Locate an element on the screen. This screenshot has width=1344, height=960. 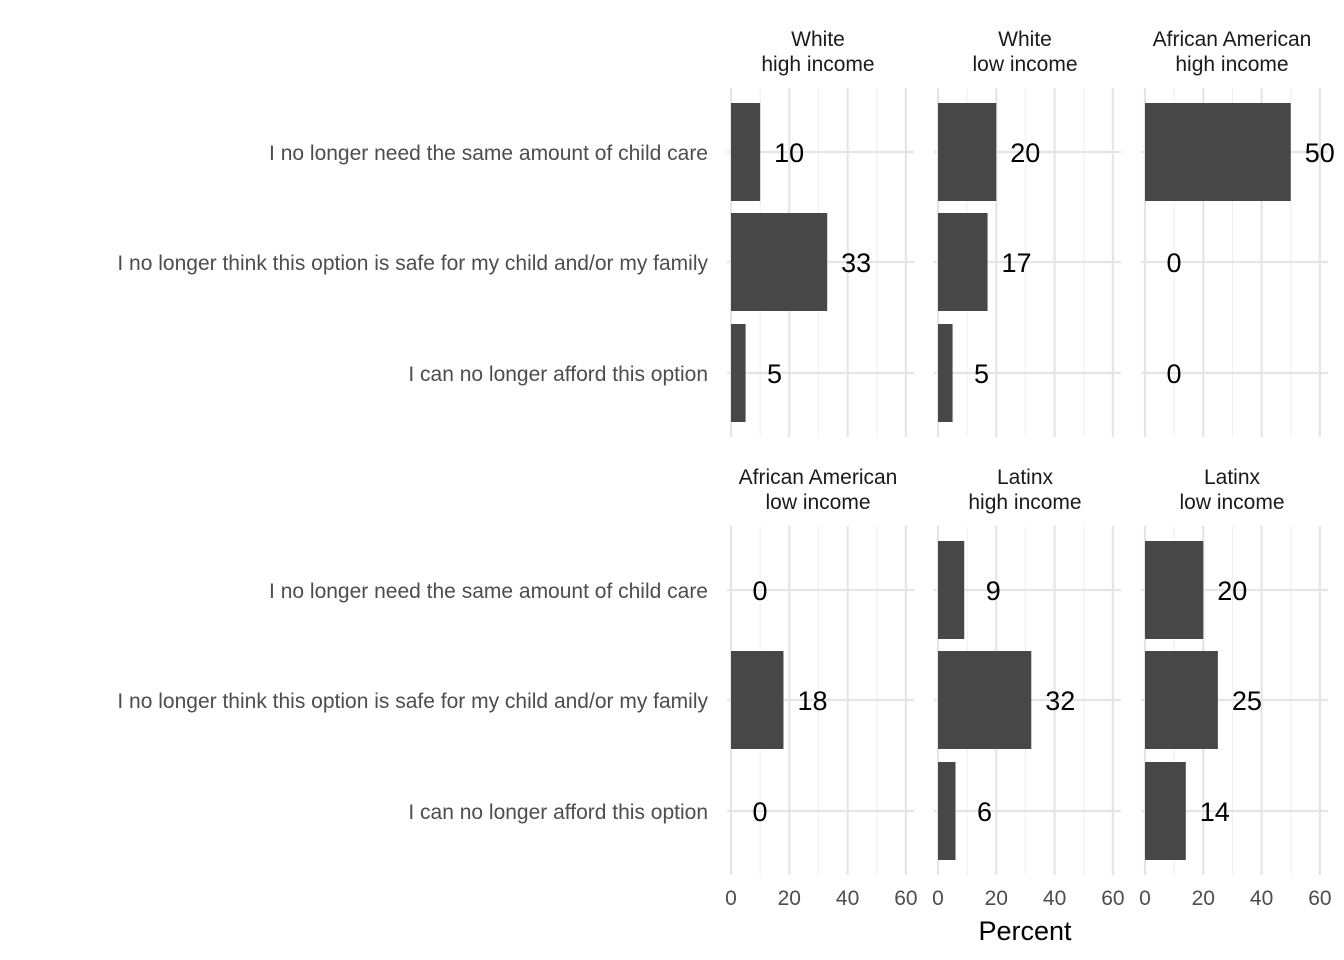
bar-value-label: 18 is located at coordinates (812, 701).